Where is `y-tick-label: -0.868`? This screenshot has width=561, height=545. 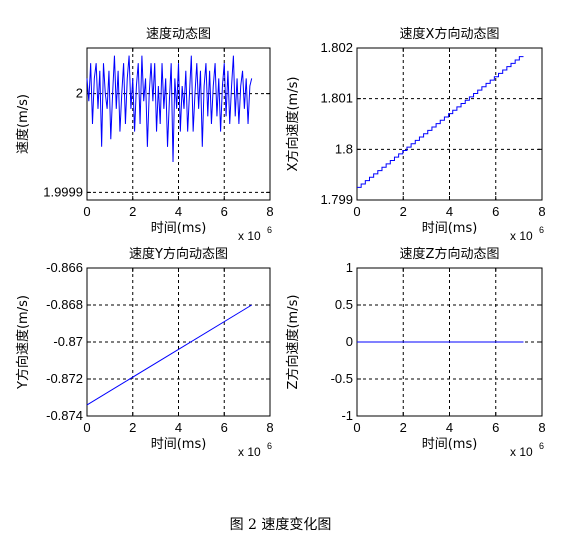 y-tick-label: -0.868 is located at coordinates (64, 304).